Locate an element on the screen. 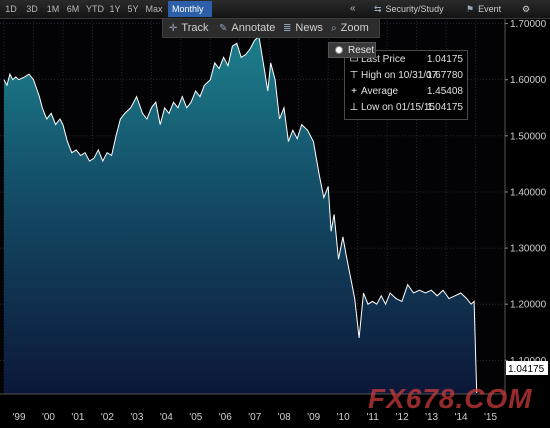  legend-value: 1.45408 is located at coordinates (444, 91).